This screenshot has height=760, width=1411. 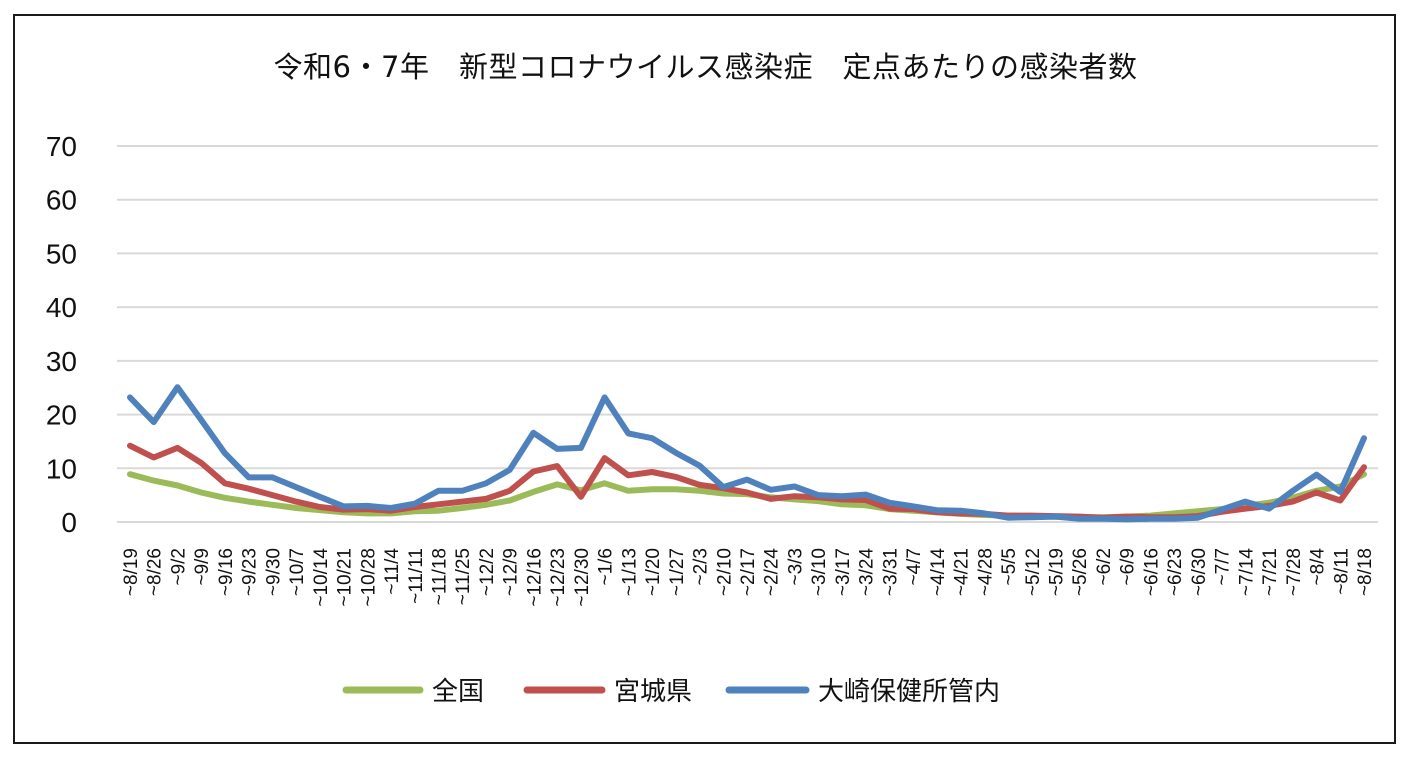 What do you see at coordinates (61, 146) in the screenshot?
I see `y-tick-label: 70` at bounding box center [61, 146].